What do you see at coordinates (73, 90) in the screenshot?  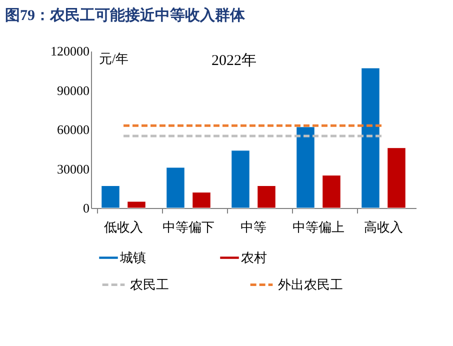 I see `y-tick-label: 90000` at bounding box center [73, 90].